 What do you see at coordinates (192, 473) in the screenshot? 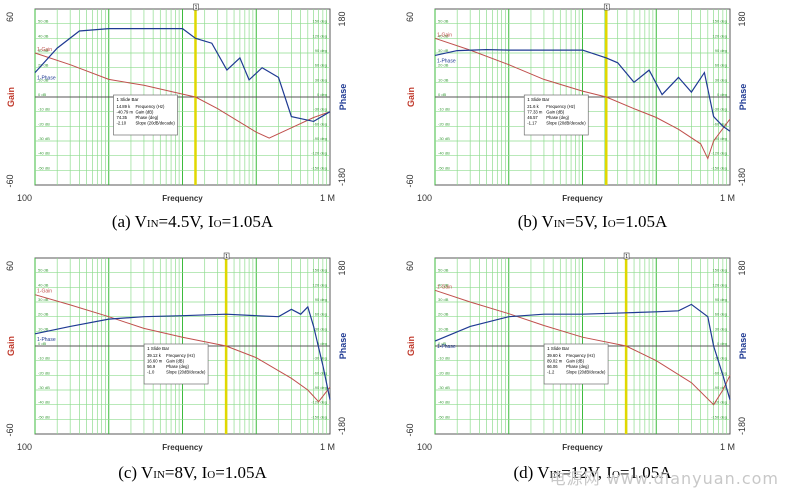
I see `caption-c: (c) VIN=8V, IO=1.05A` at bounding box center [192, 473].